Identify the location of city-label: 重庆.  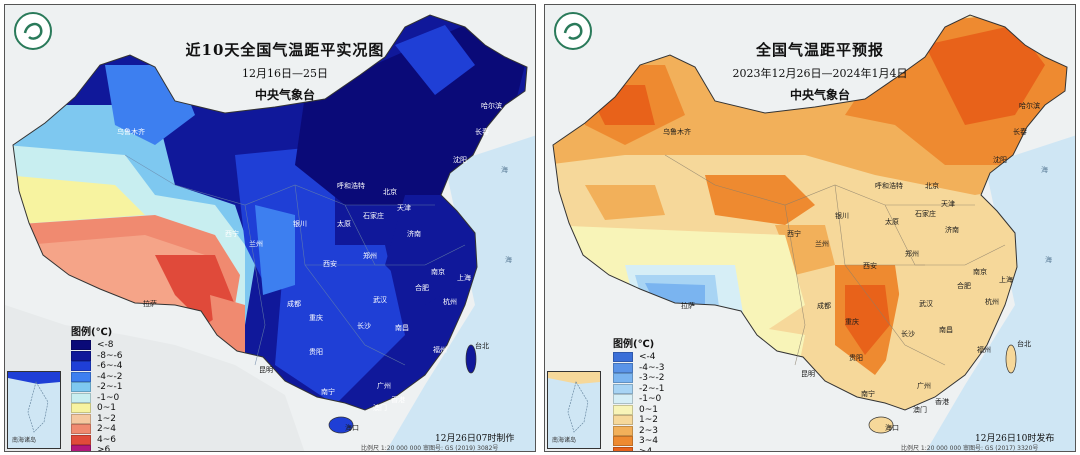
(852, 322).